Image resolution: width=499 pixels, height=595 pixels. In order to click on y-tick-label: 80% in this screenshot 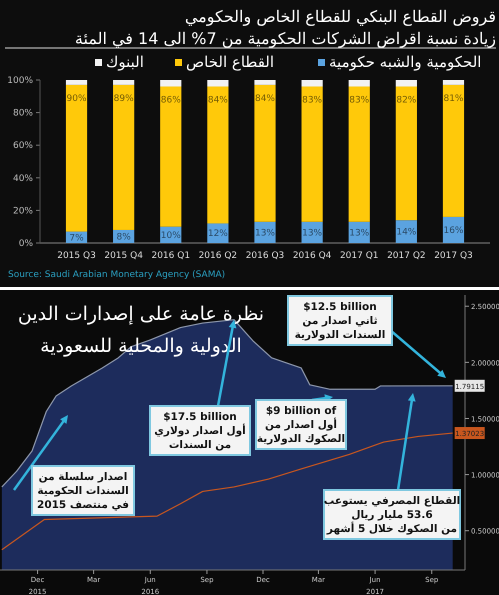, I will do `click(23, 113)`.